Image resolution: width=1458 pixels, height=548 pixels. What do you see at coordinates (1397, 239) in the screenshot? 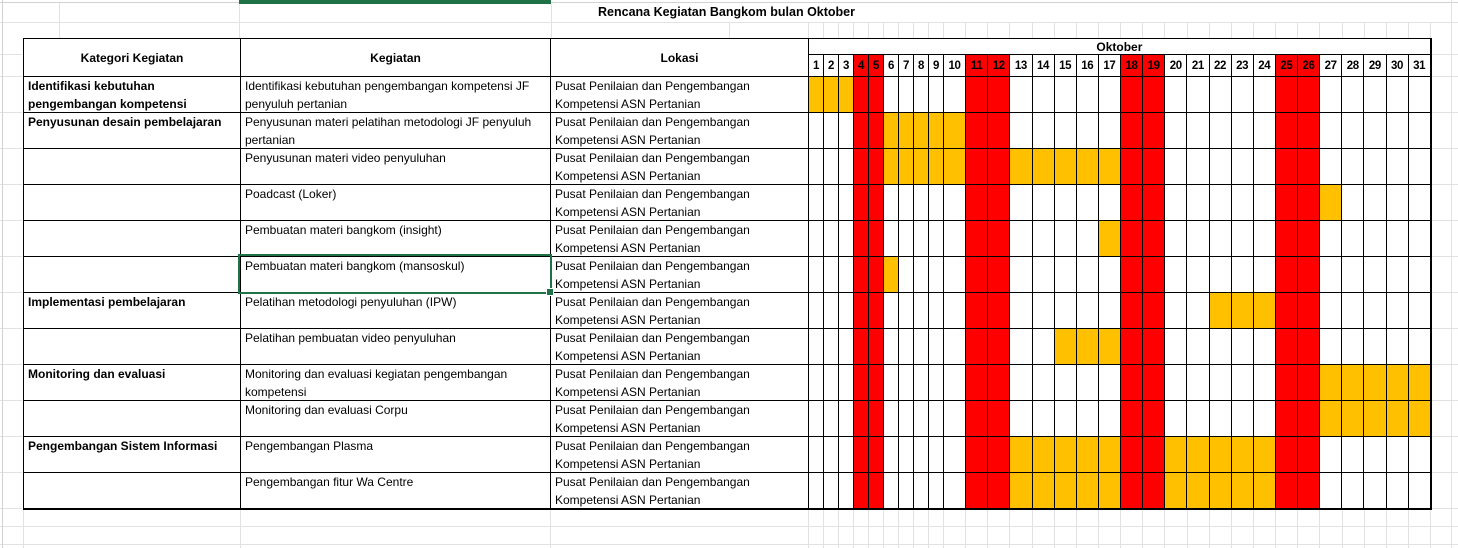
I see `gantt-cell-r5-d30` at bounding box center [1397, 239].